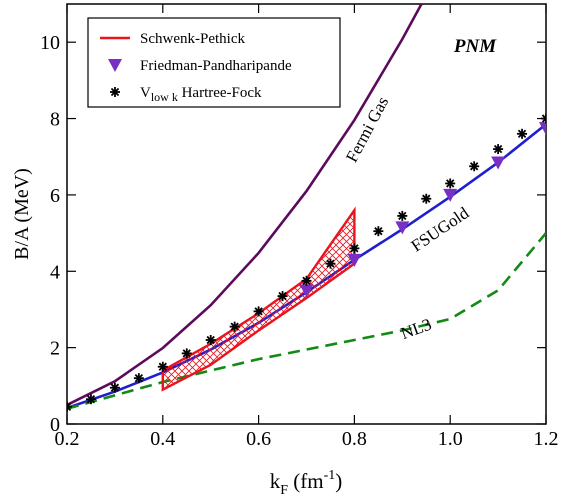 Image resolution: width=565 pixels, height=501 pixels. I want to click on x-tick-label: 1.0, so click(450, 439).